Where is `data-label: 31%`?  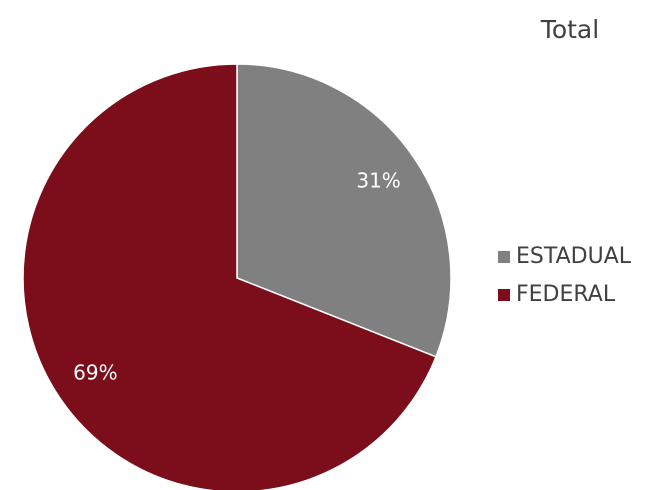
data-label: 31% is located at coordinates (378, 180).